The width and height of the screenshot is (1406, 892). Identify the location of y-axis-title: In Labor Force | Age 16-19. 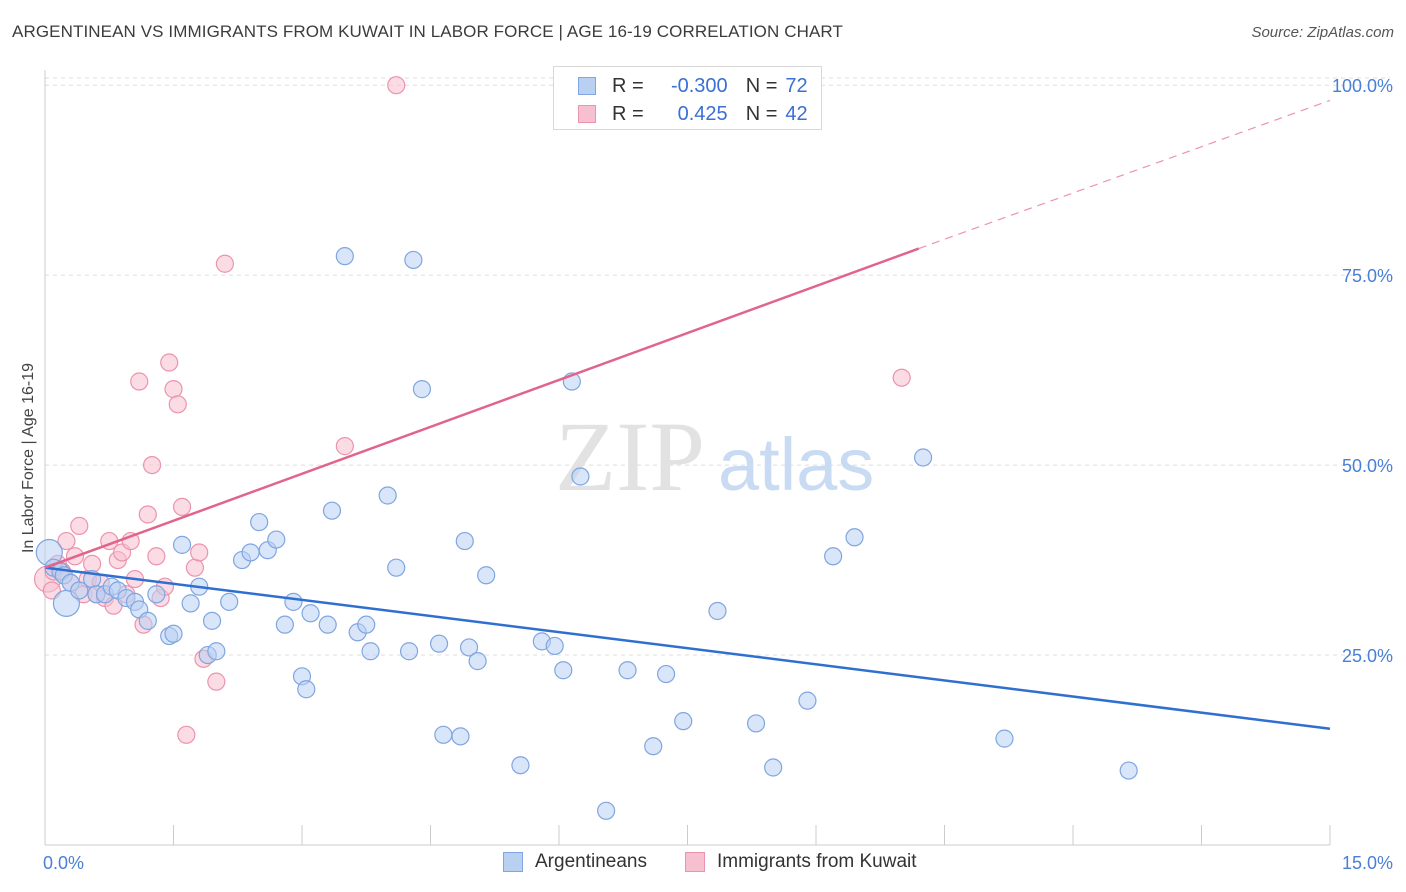
(28, 458).